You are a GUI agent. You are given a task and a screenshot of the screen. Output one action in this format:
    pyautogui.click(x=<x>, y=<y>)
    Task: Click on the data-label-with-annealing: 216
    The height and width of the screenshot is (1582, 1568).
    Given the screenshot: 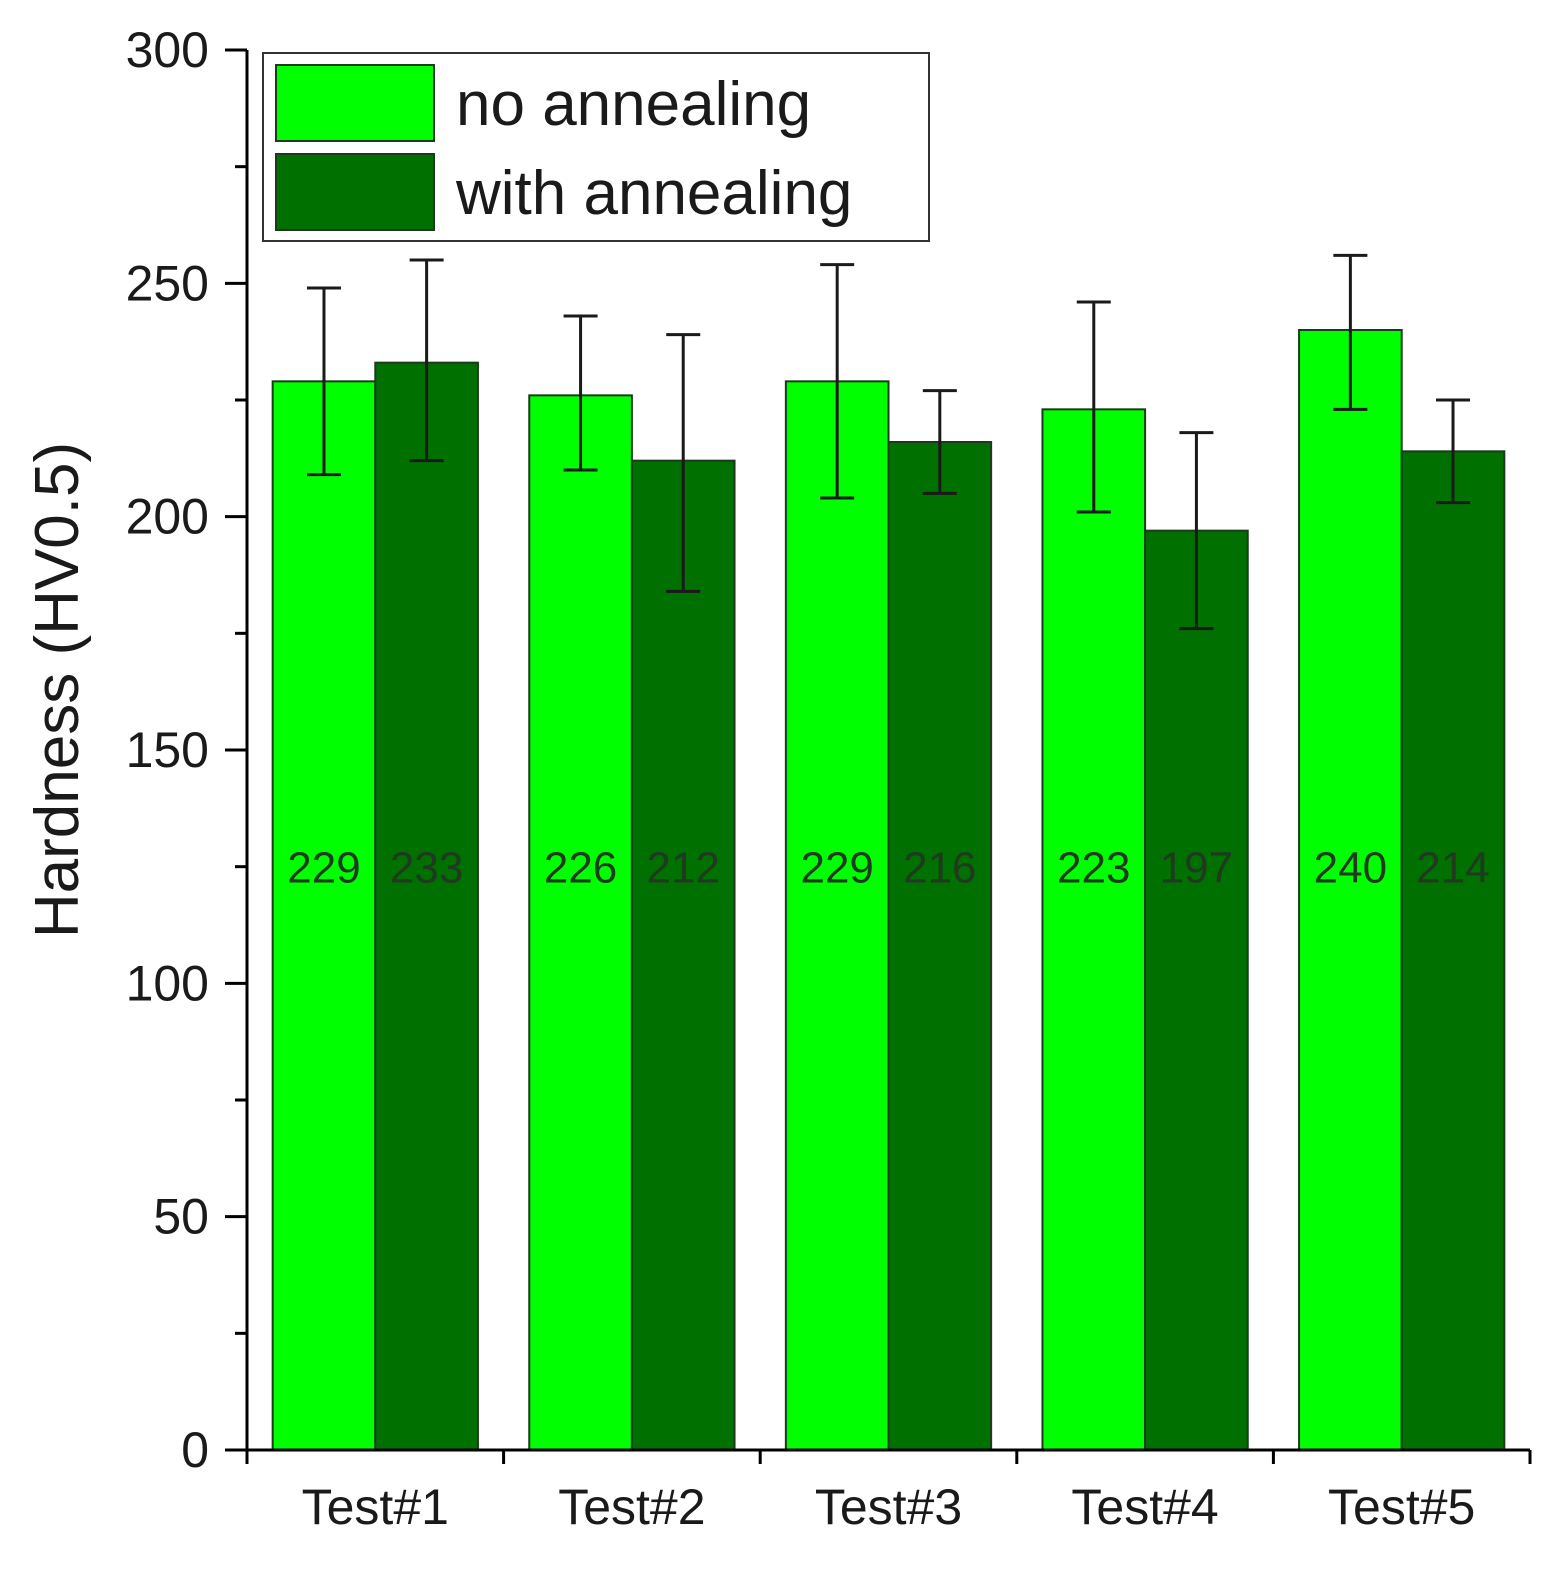 What is the action you would take?
    pyautogui.click(x=939, y=868)
    